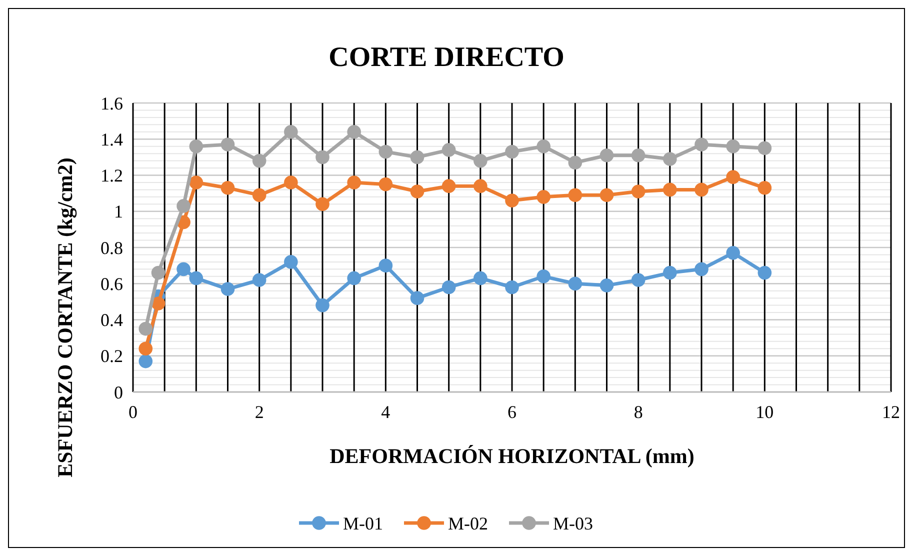 This screenshot has width=915, height=554. I want to click on y-tick-label: 1.6, so click(111, 103).